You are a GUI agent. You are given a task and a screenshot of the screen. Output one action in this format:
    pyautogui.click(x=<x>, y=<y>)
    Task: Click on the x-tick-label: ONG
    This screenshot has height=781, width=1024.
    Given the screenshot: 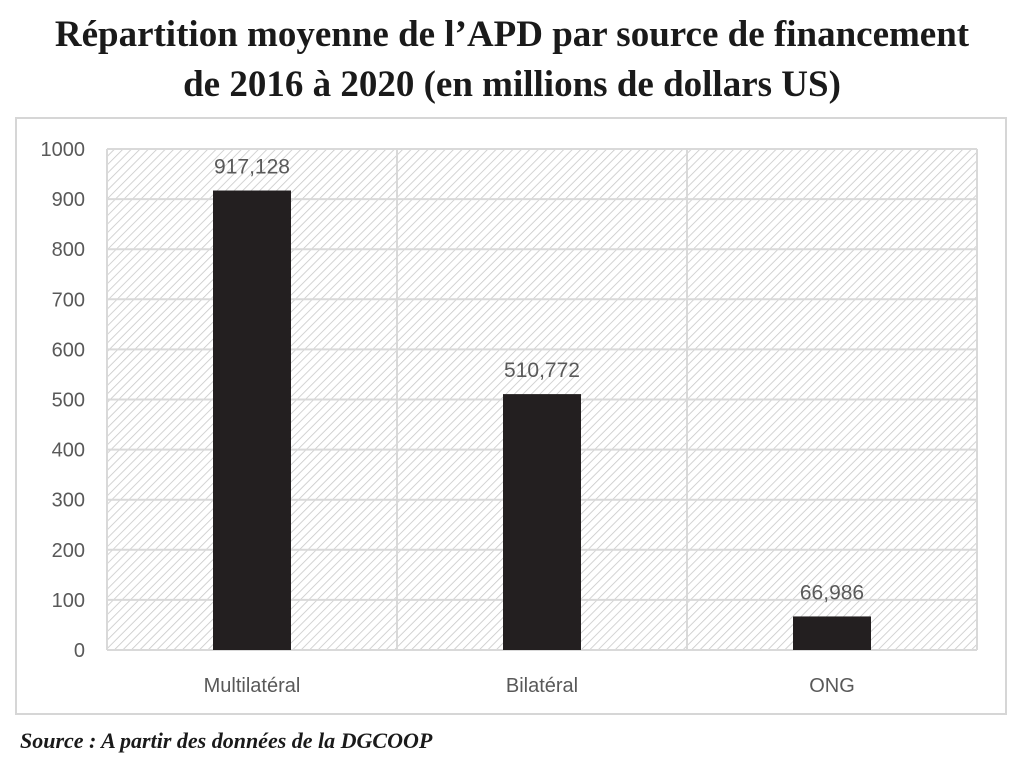 What is the action you would take?
    pyautogui.click(x=832, y=686)
    